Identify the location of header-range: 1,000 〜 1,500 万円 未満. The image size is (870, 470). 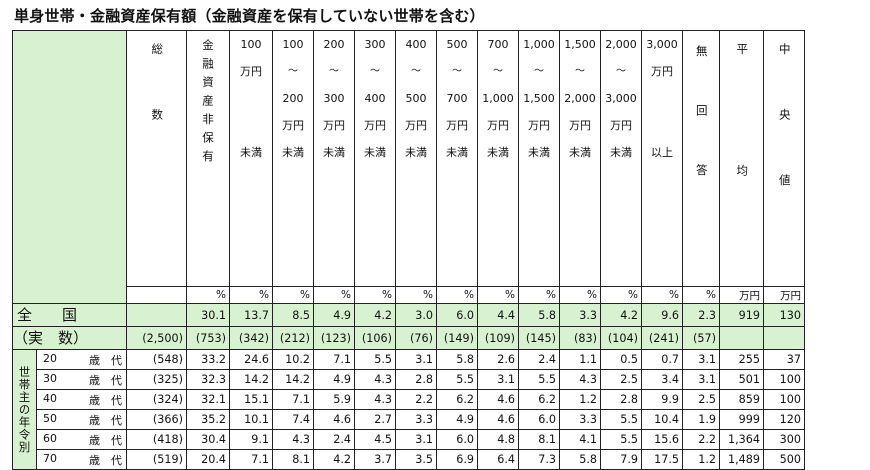
(539, 158).